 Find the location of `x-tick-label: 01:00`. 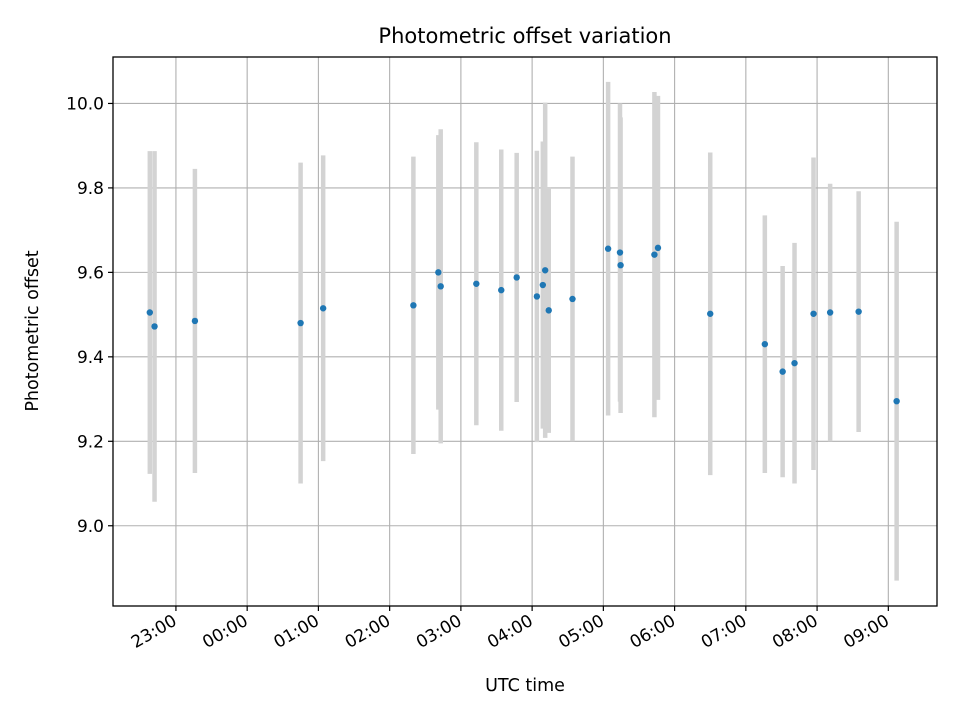

x-tick-label: 01:00 is located at coordinates (296, 632).